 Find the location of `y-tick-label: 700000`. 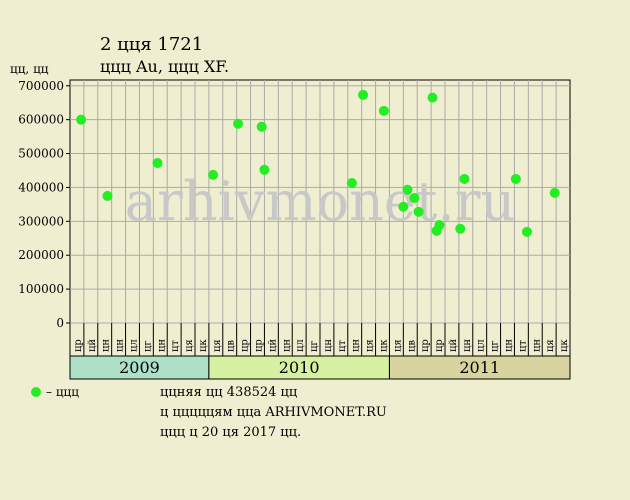

y-tick-label: 700000 is located at coordinates (41, 86).